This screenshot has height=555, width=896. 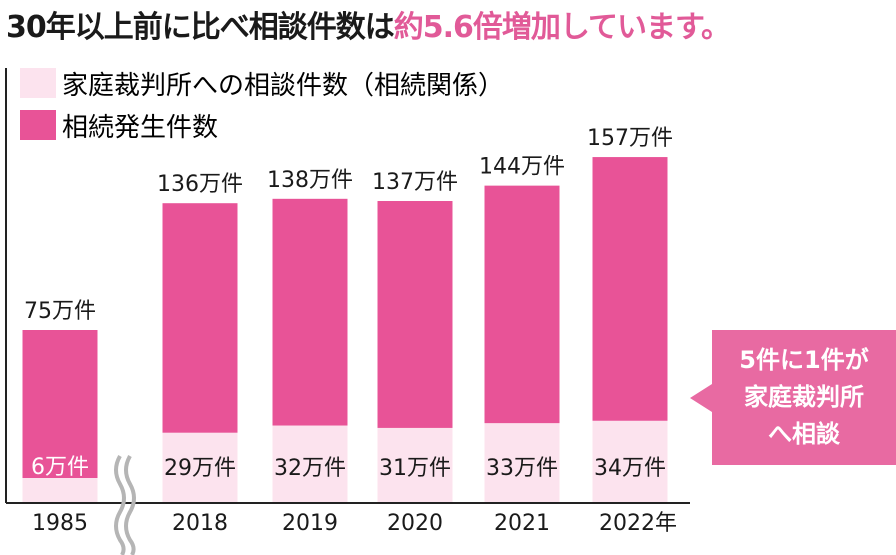 I want to click on label-consult-5: 34万件, so click(x=630, y=468).